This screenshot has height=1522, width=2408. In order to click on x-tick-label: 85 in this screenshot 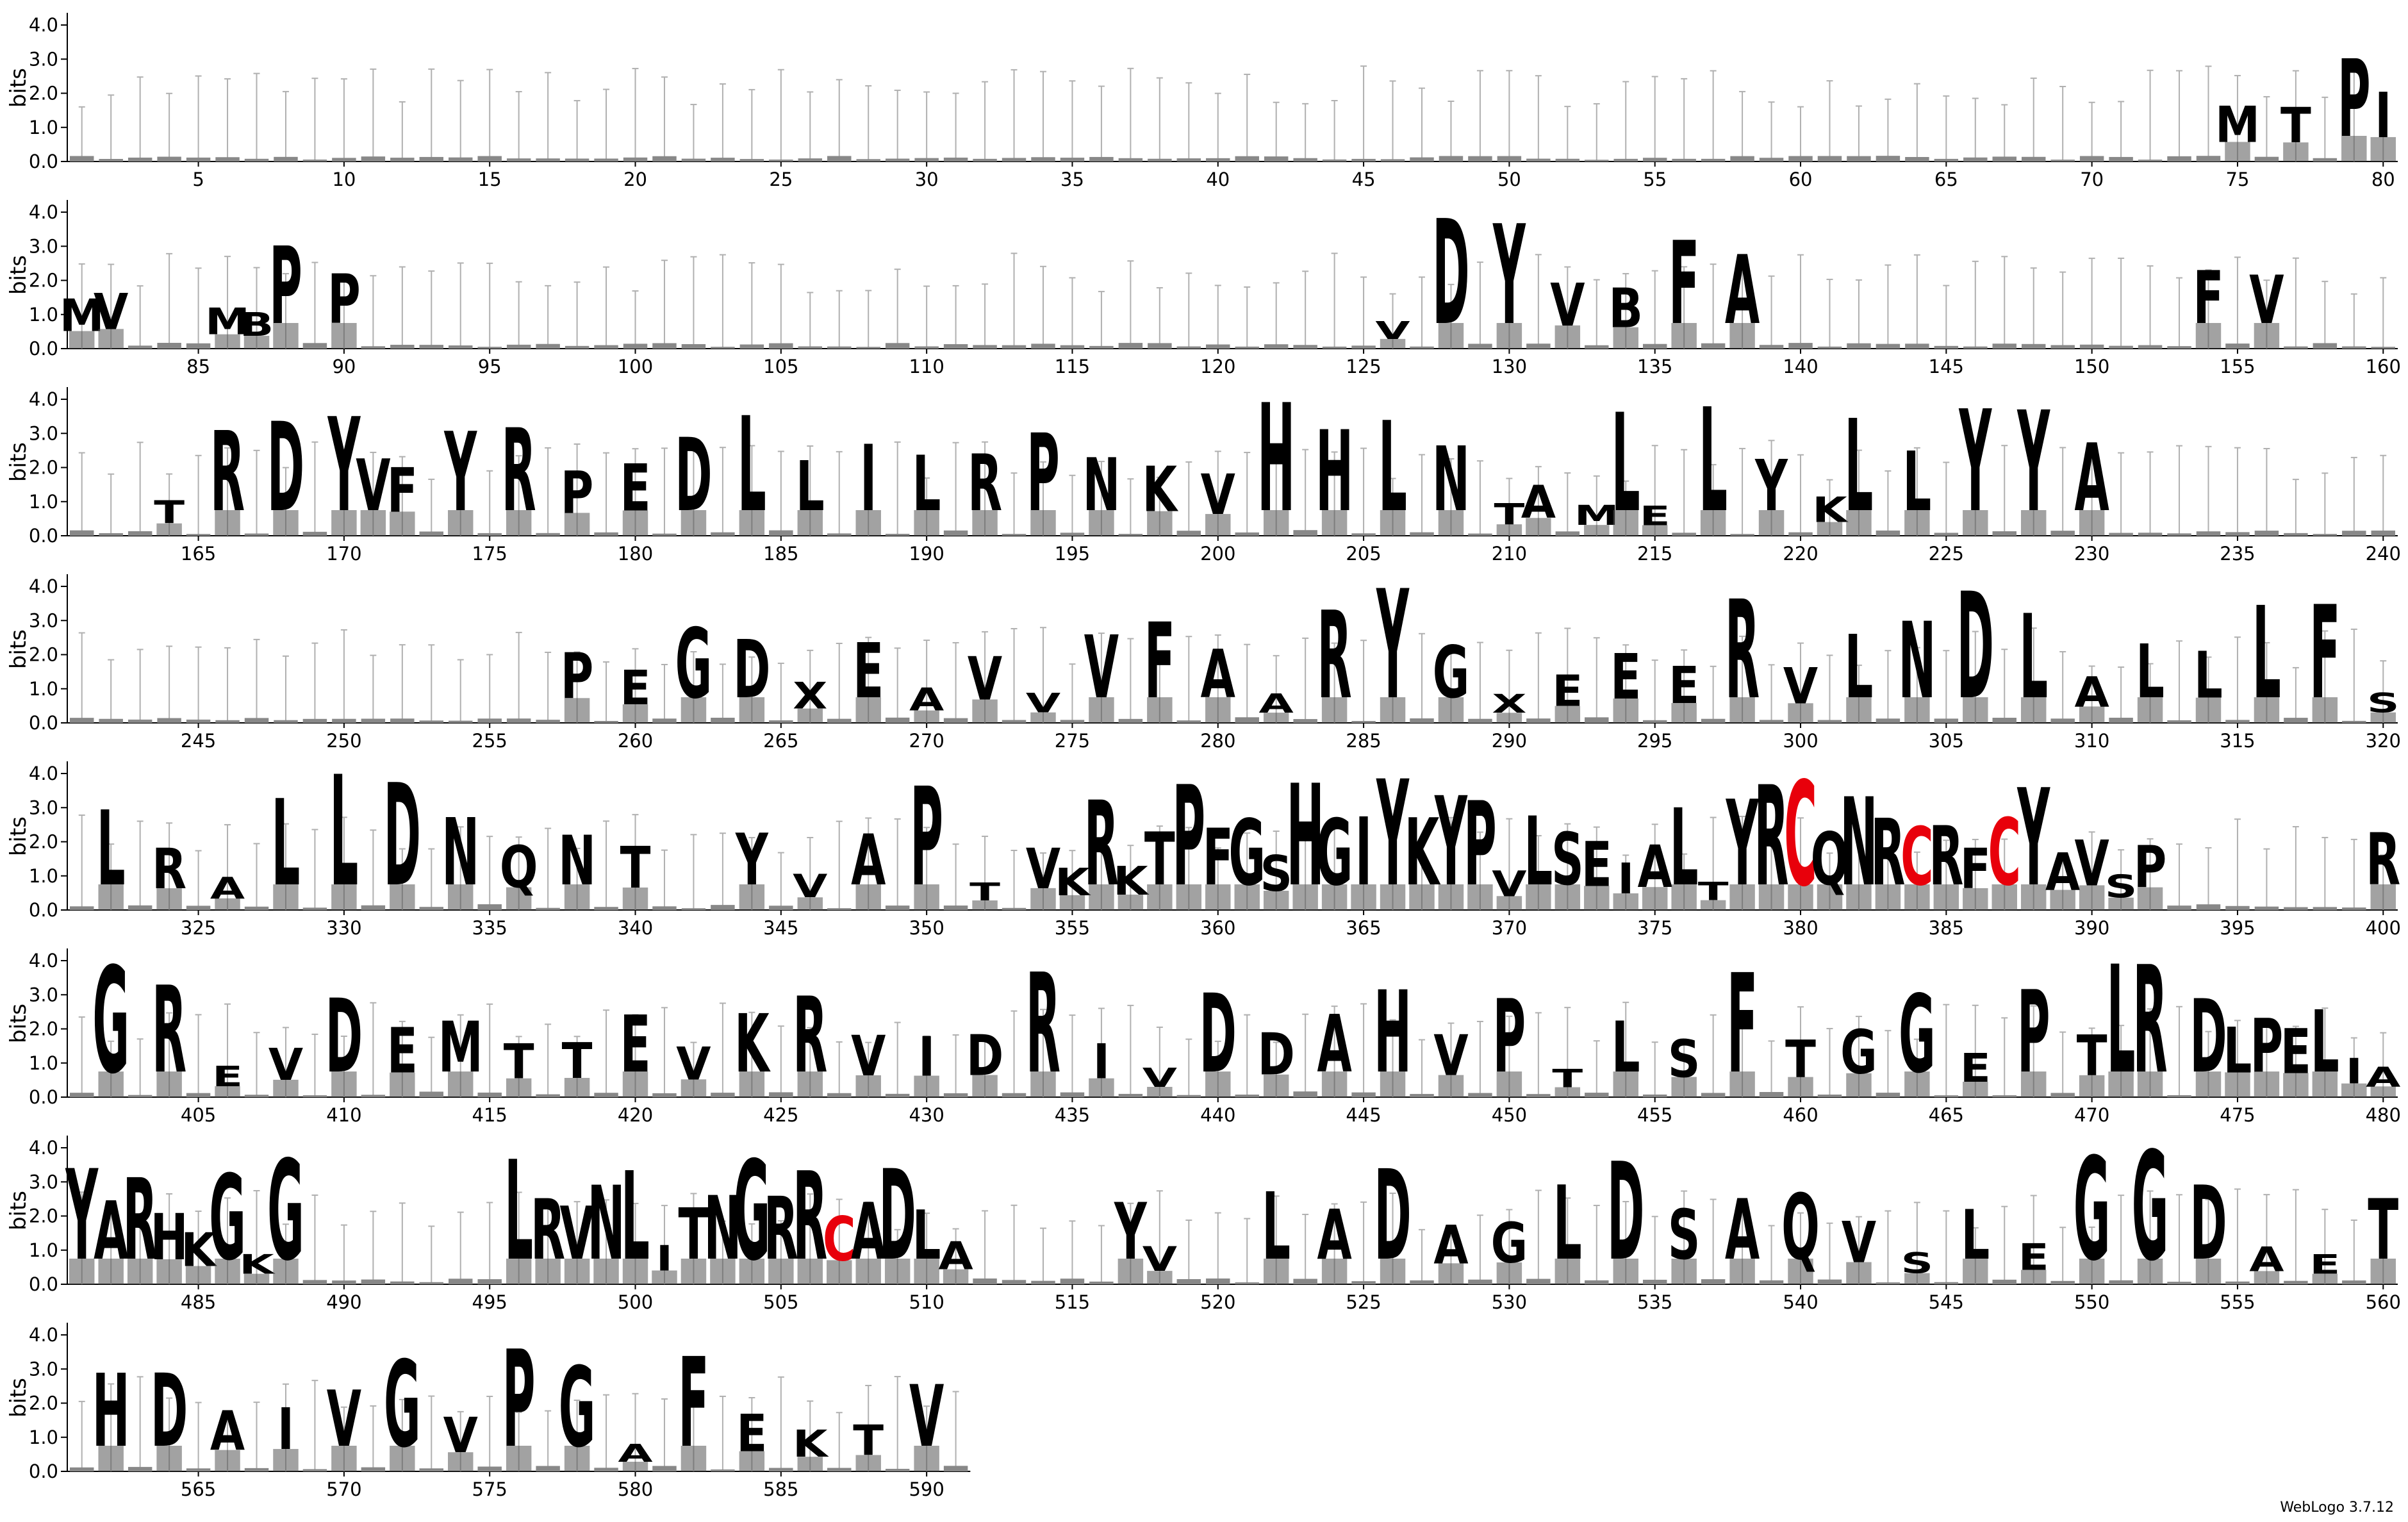, I will do `click(198, 366)`.